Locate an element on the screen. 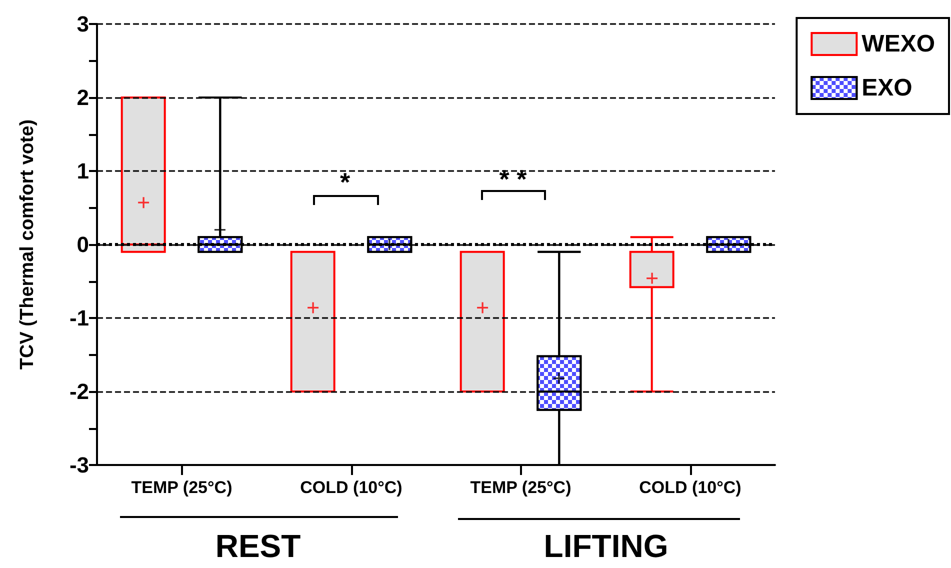 This screenshot has width=951, height=568. legend-label: EXO is located at coordinates (887, 88).